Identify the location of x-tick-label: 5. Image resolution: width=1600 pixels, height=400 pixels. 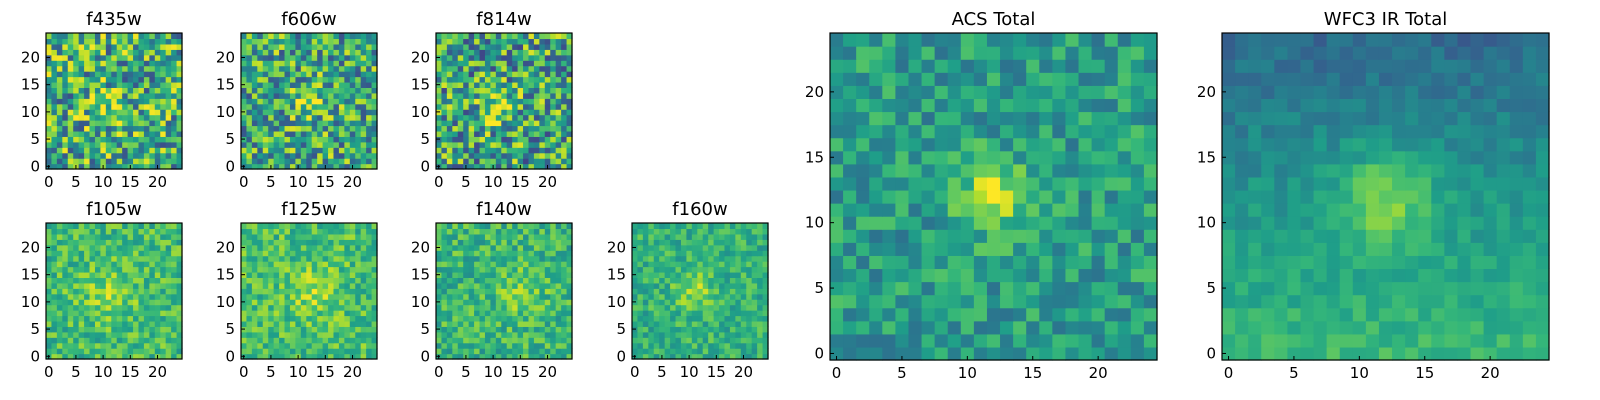
(271, 182).